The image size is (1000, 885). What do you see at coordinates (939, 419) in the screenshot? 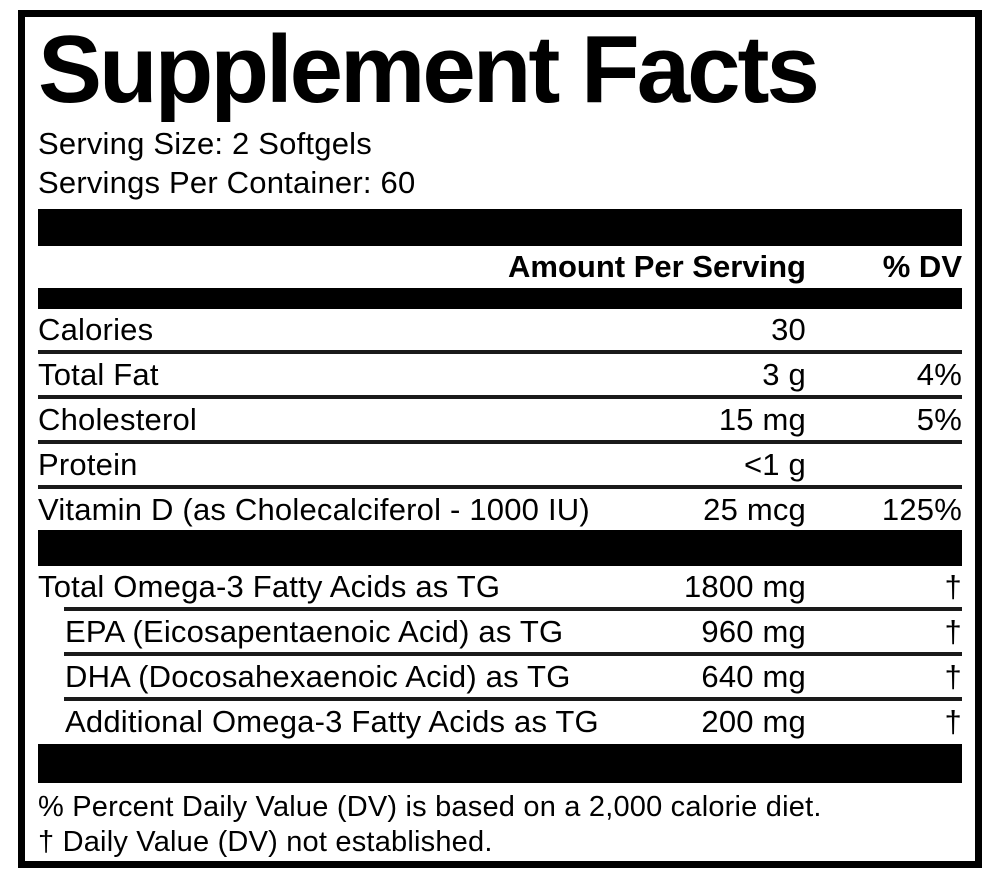
I see `nutrient-dv: 5%` at bounding box center [939, 419].